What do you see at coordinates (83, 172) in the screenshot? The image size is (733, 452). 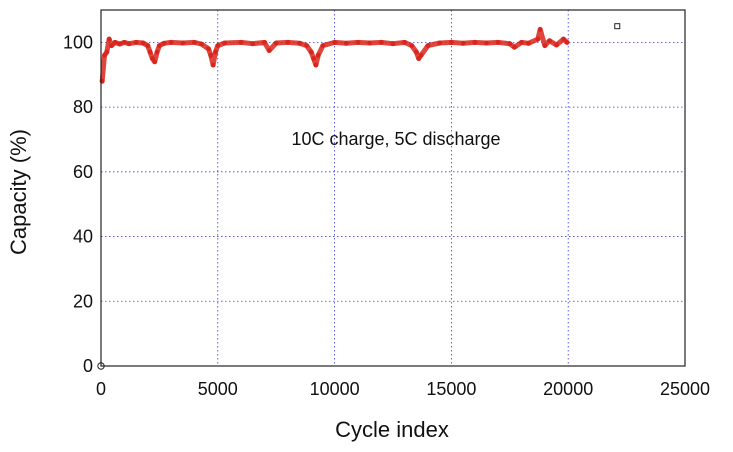 I see `y-tick-label: 60` at bounding box center [83, 172].